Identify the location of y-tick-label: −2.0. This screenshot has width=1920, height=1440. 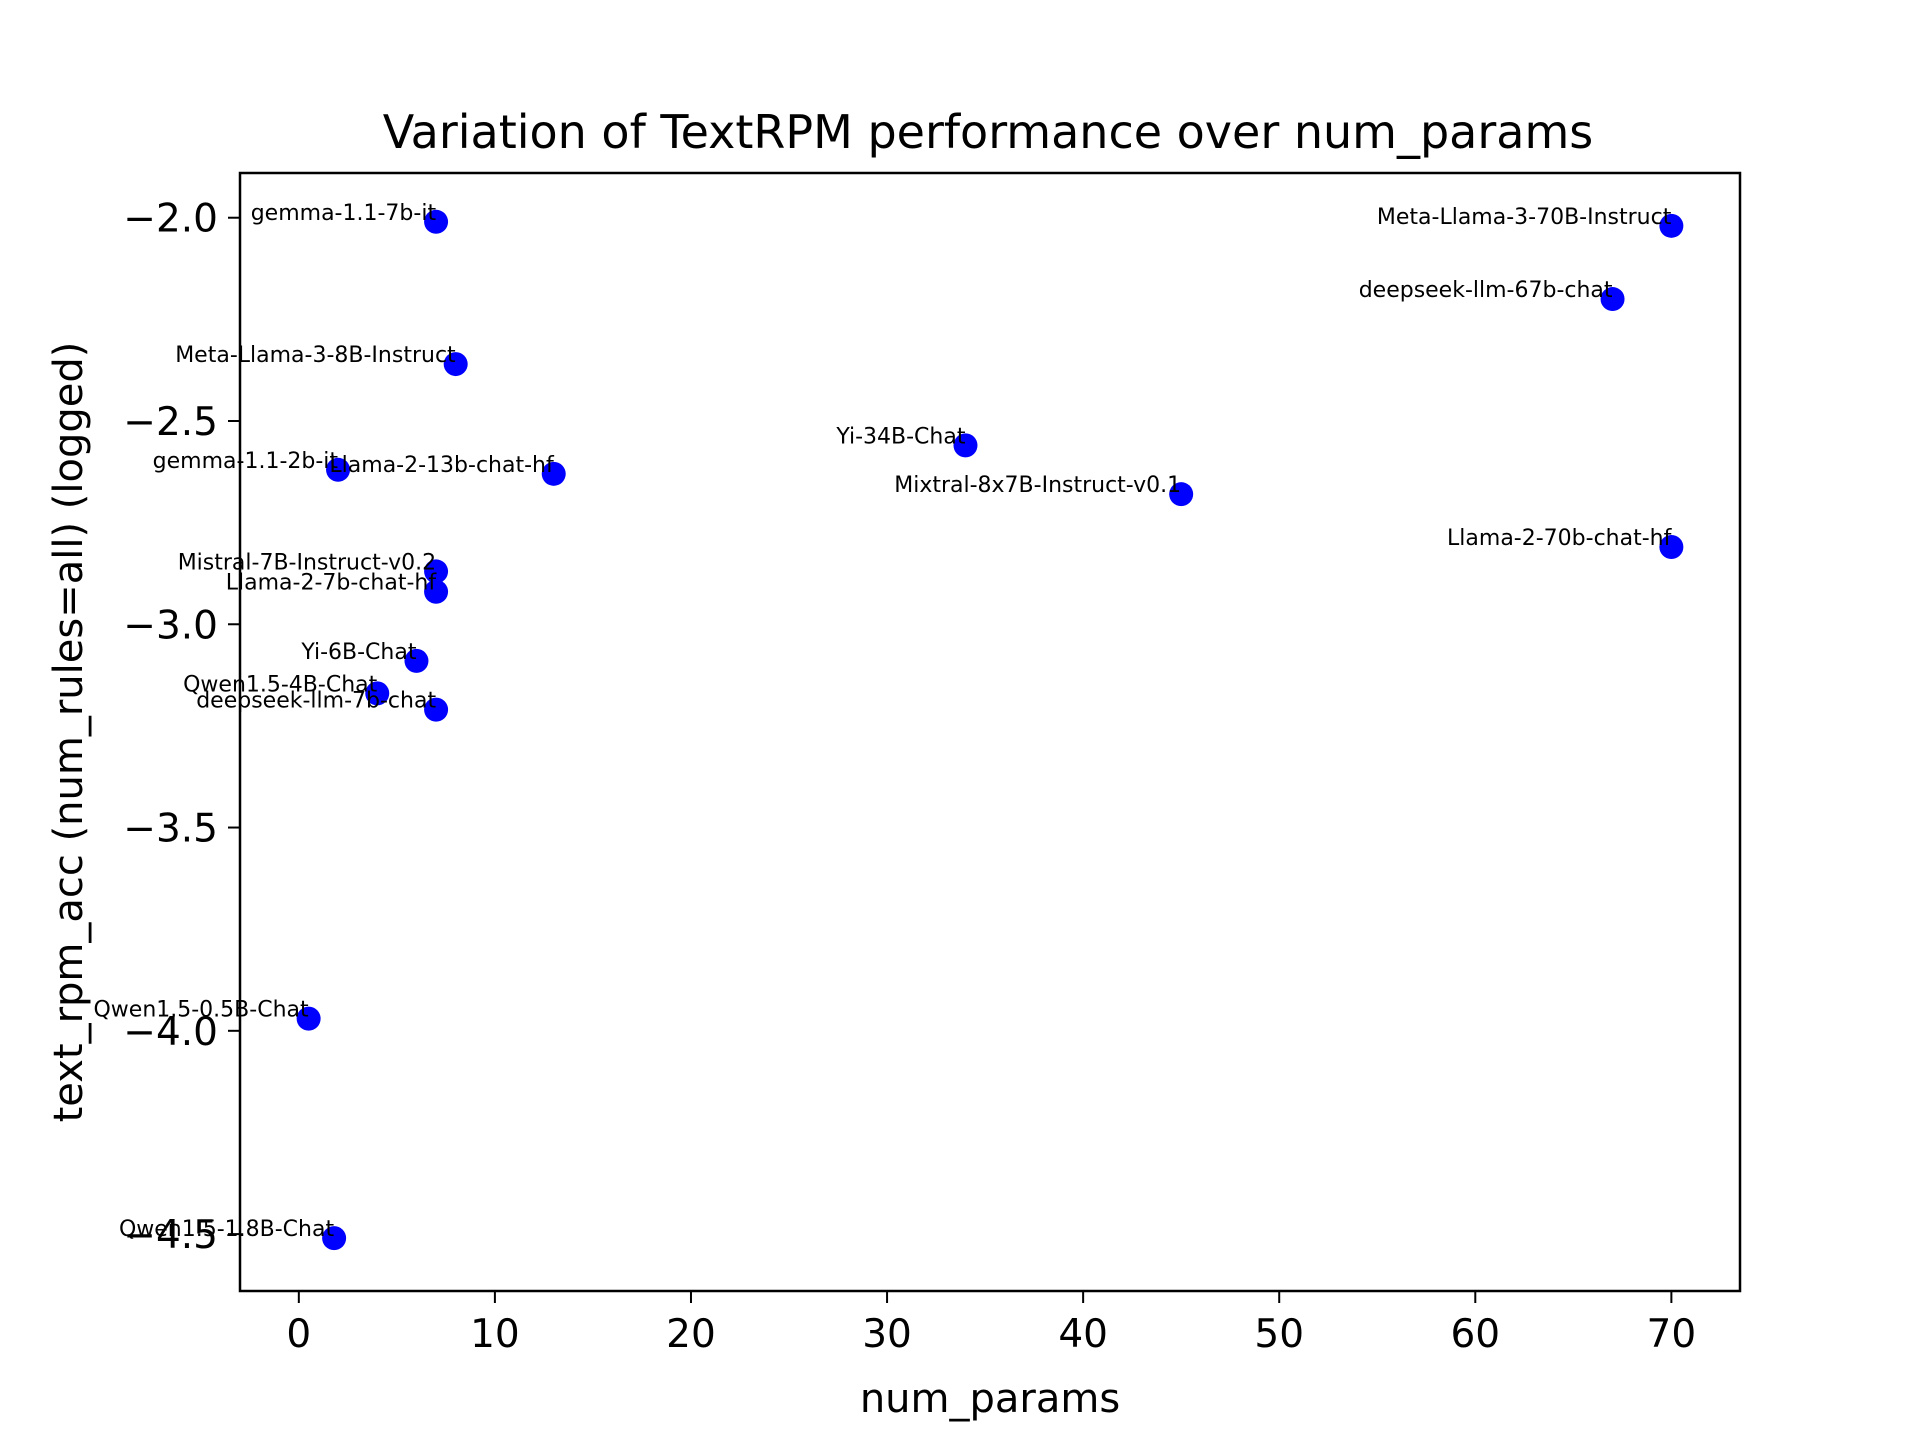
(170, 219).